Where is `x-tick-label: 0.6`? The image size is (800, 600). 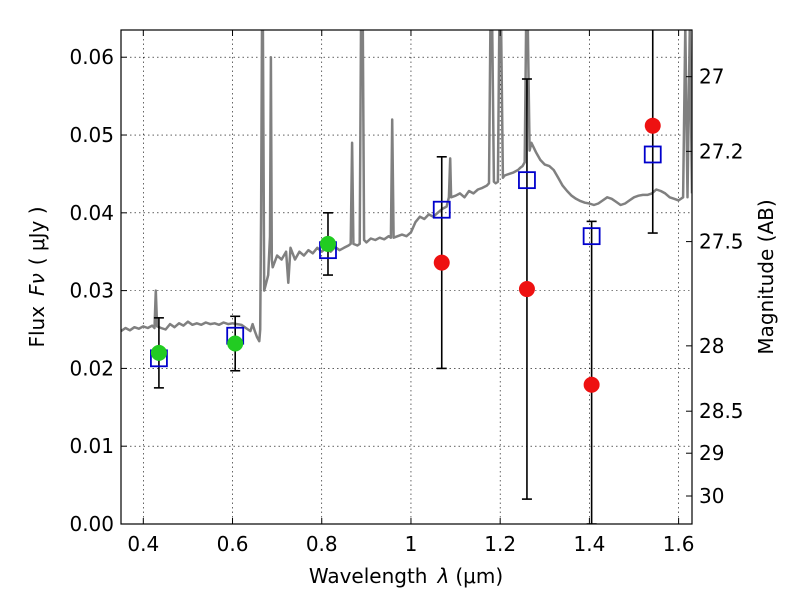 x-tick-label: 0.6 is located at coordinates (233, 544).